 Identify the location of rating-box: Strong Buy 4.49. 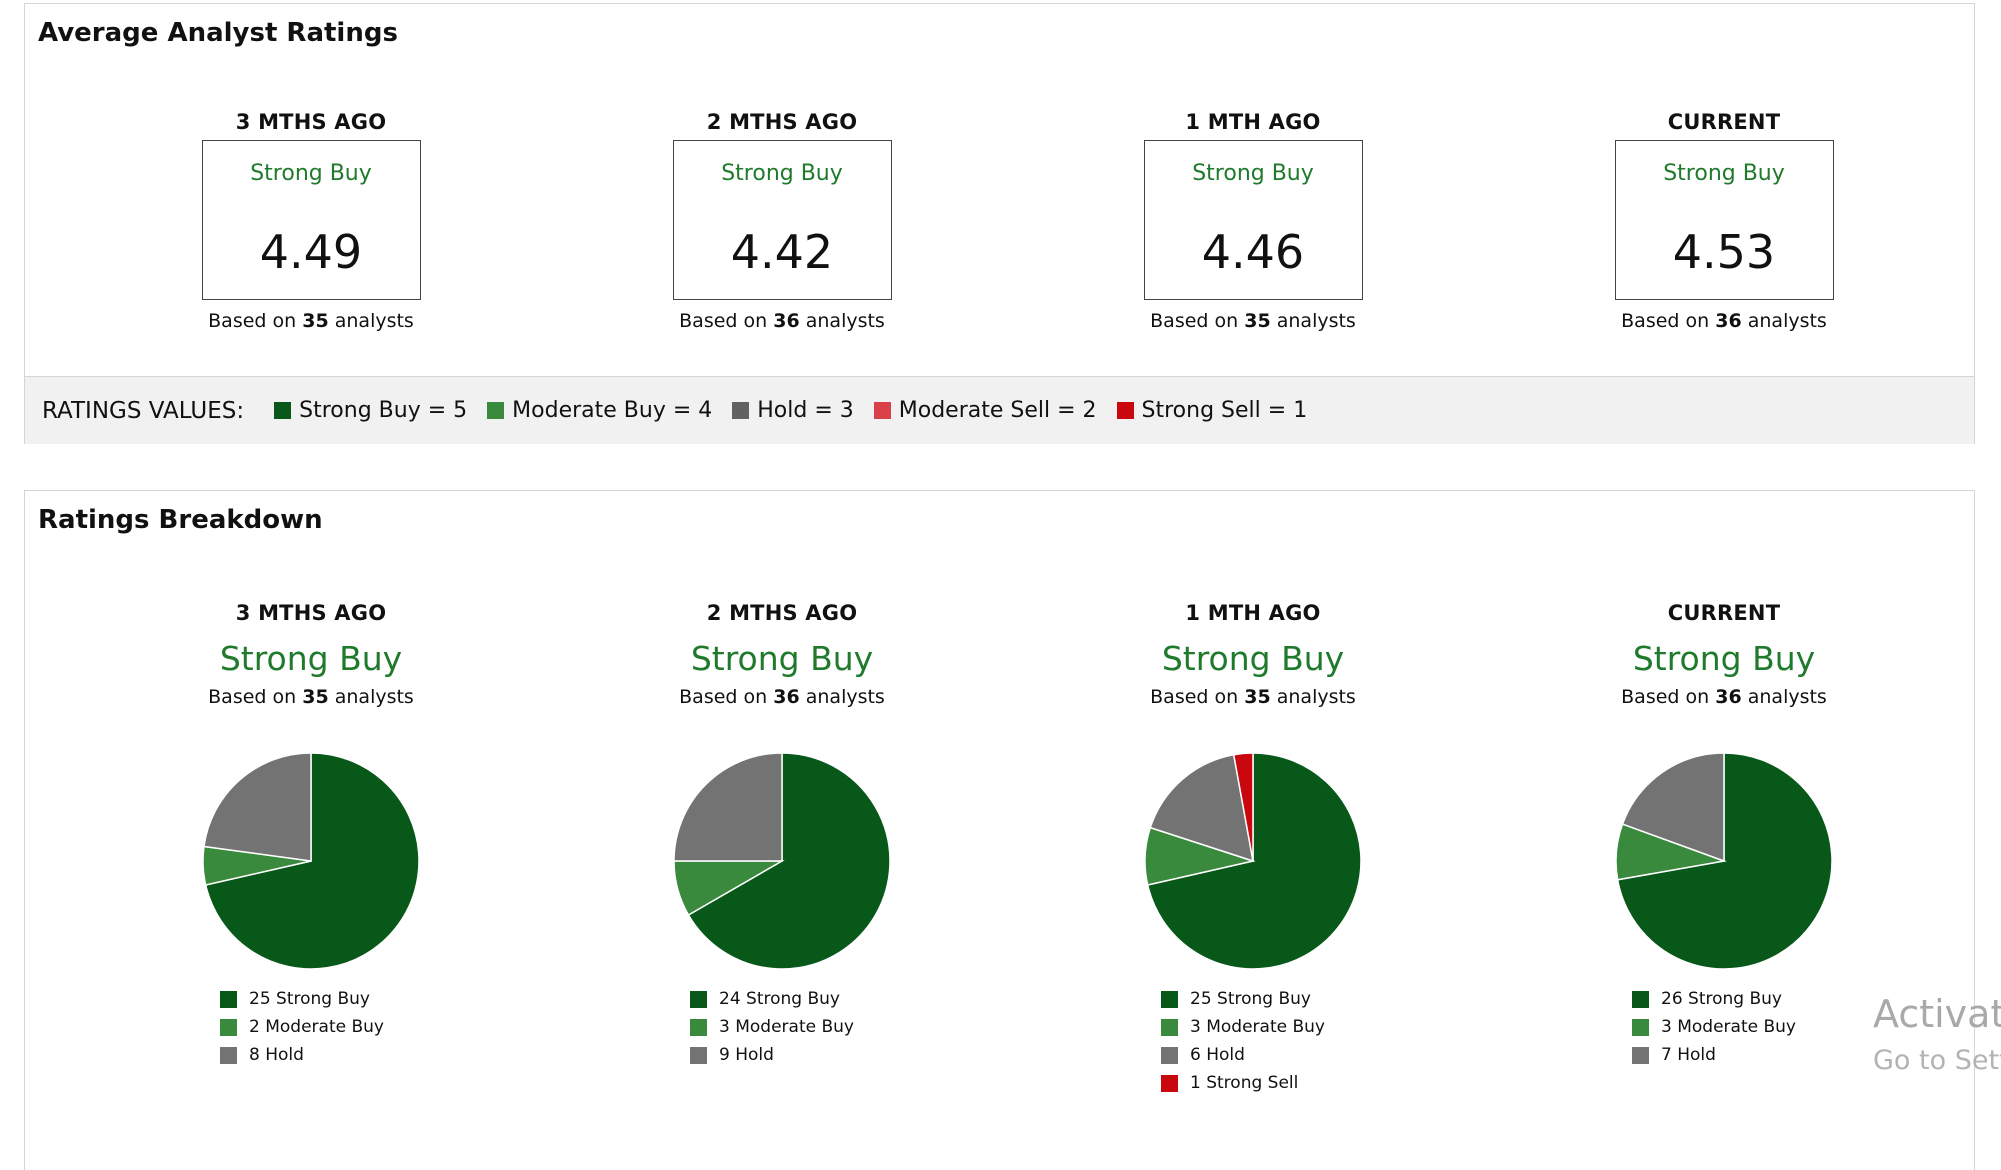
(311, 220).